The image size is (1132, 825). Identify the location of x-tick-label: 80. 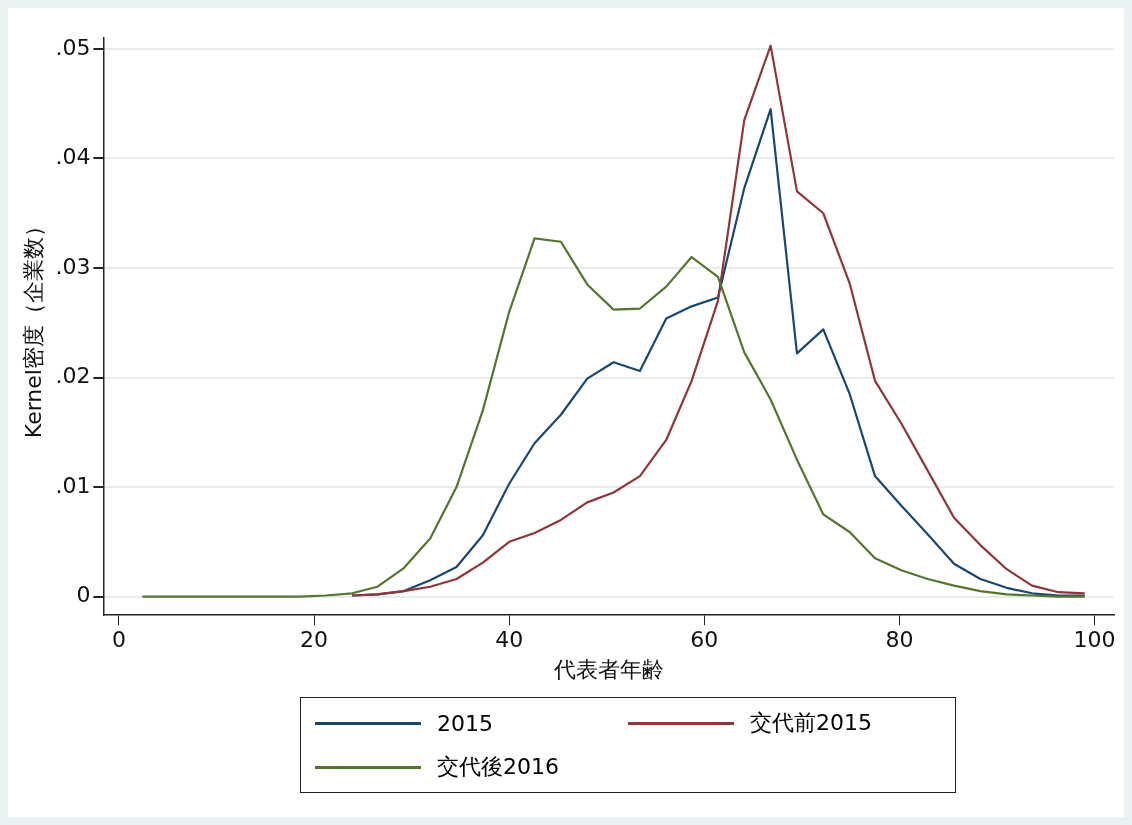
(899, 640).